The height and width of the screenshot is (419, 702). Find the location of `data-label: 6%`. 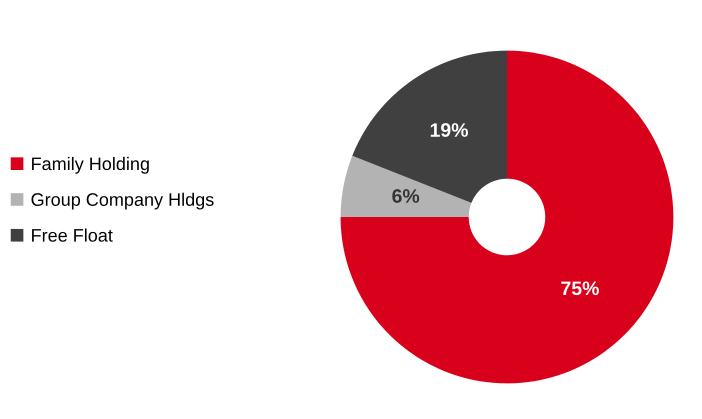

data-label: 6% is located at coordinates (406, 196).